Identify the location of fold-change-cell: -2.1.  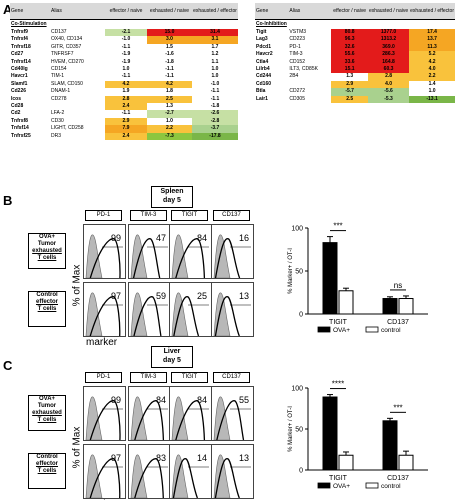
(126, 33).